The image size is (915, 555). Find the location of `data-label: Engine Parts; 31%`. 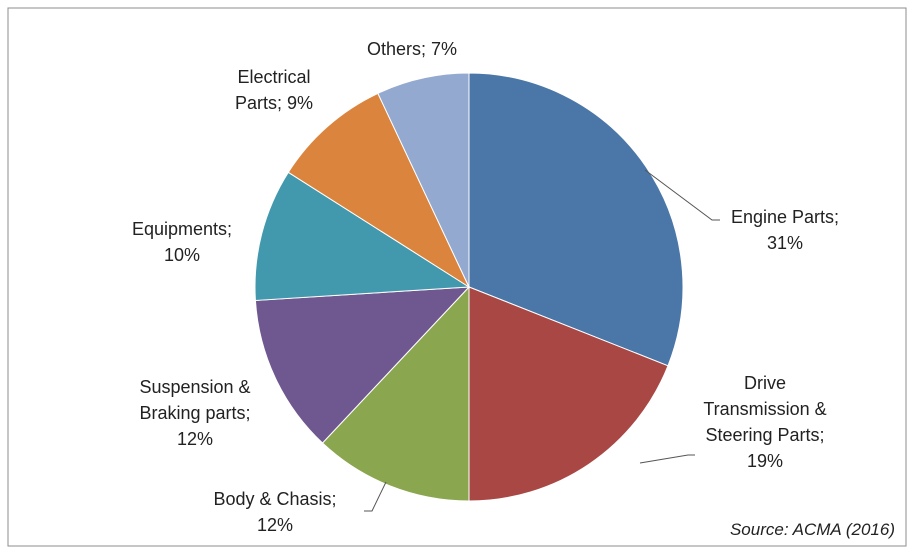

data-label: Engine Parts; 31% is located at coordinates (785, 230).